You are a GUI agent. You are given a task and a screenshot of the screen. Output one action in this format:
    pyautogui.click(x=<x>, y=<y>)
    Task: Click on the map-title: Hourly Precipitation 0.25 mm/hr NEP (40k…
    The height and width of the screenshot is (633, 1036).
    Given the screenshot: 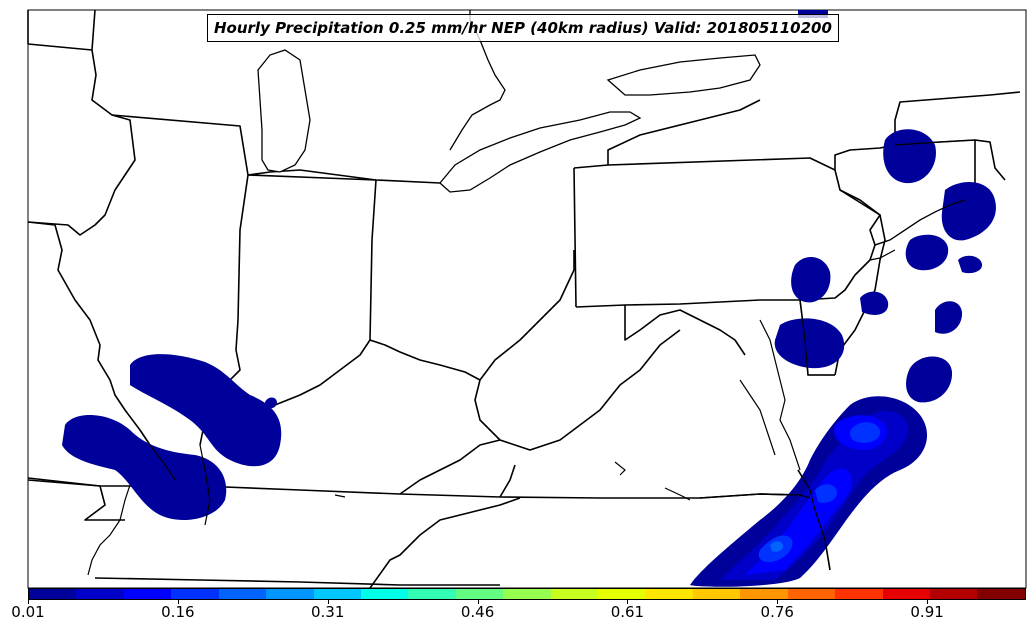 What is the action you would take?
    pyautogui.click(x=523, y=28)
    